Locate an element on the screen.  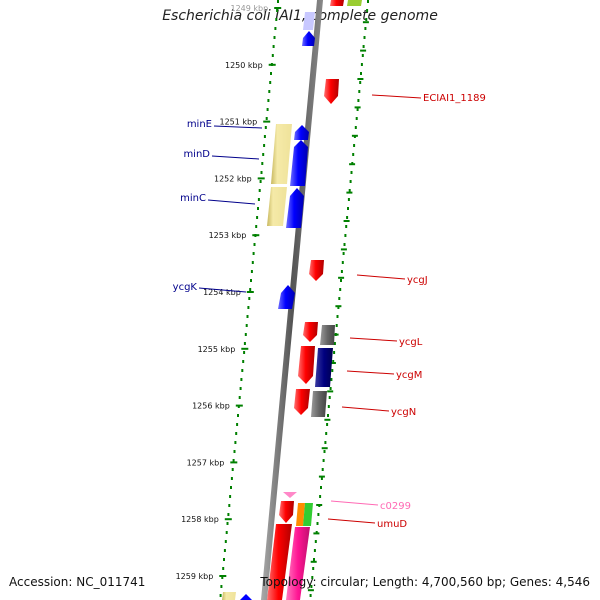
gene-label-minc: minC is located at coordinates (193, 198).